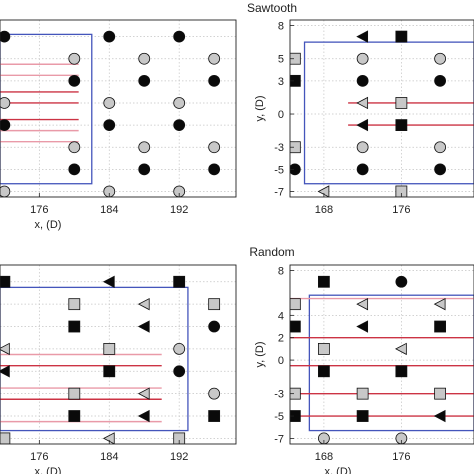  I want to click on y-tick-label: 2, so click(281, 339).